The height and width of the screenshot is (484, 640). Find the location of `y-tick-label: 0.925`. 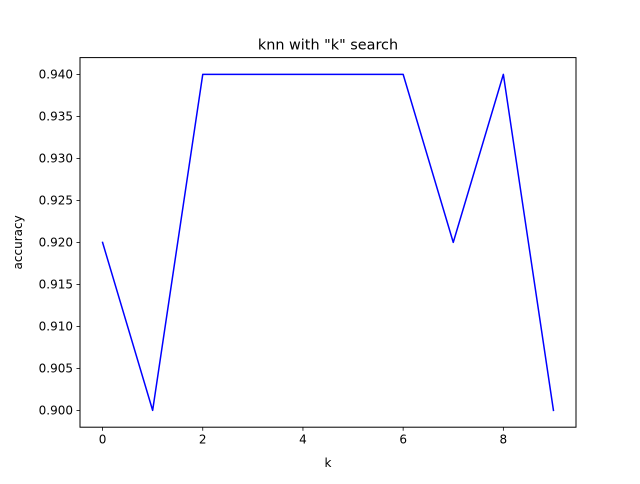

y-tick-label: 0.925 is located at coordinates (56, 201).